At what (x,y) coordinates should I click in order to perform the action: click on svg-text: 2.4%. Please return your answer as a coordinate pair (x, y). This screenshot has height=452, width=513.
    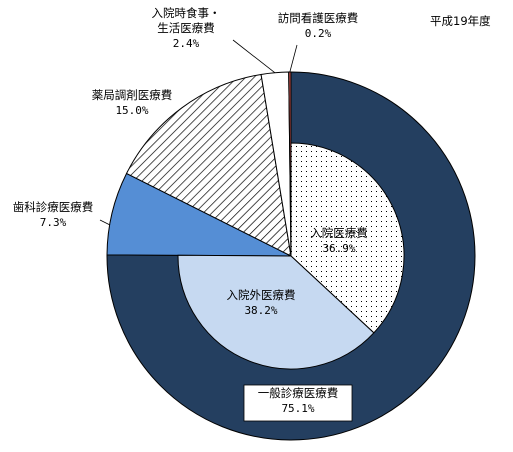
    Looking at the image, I should click on (186, 43).